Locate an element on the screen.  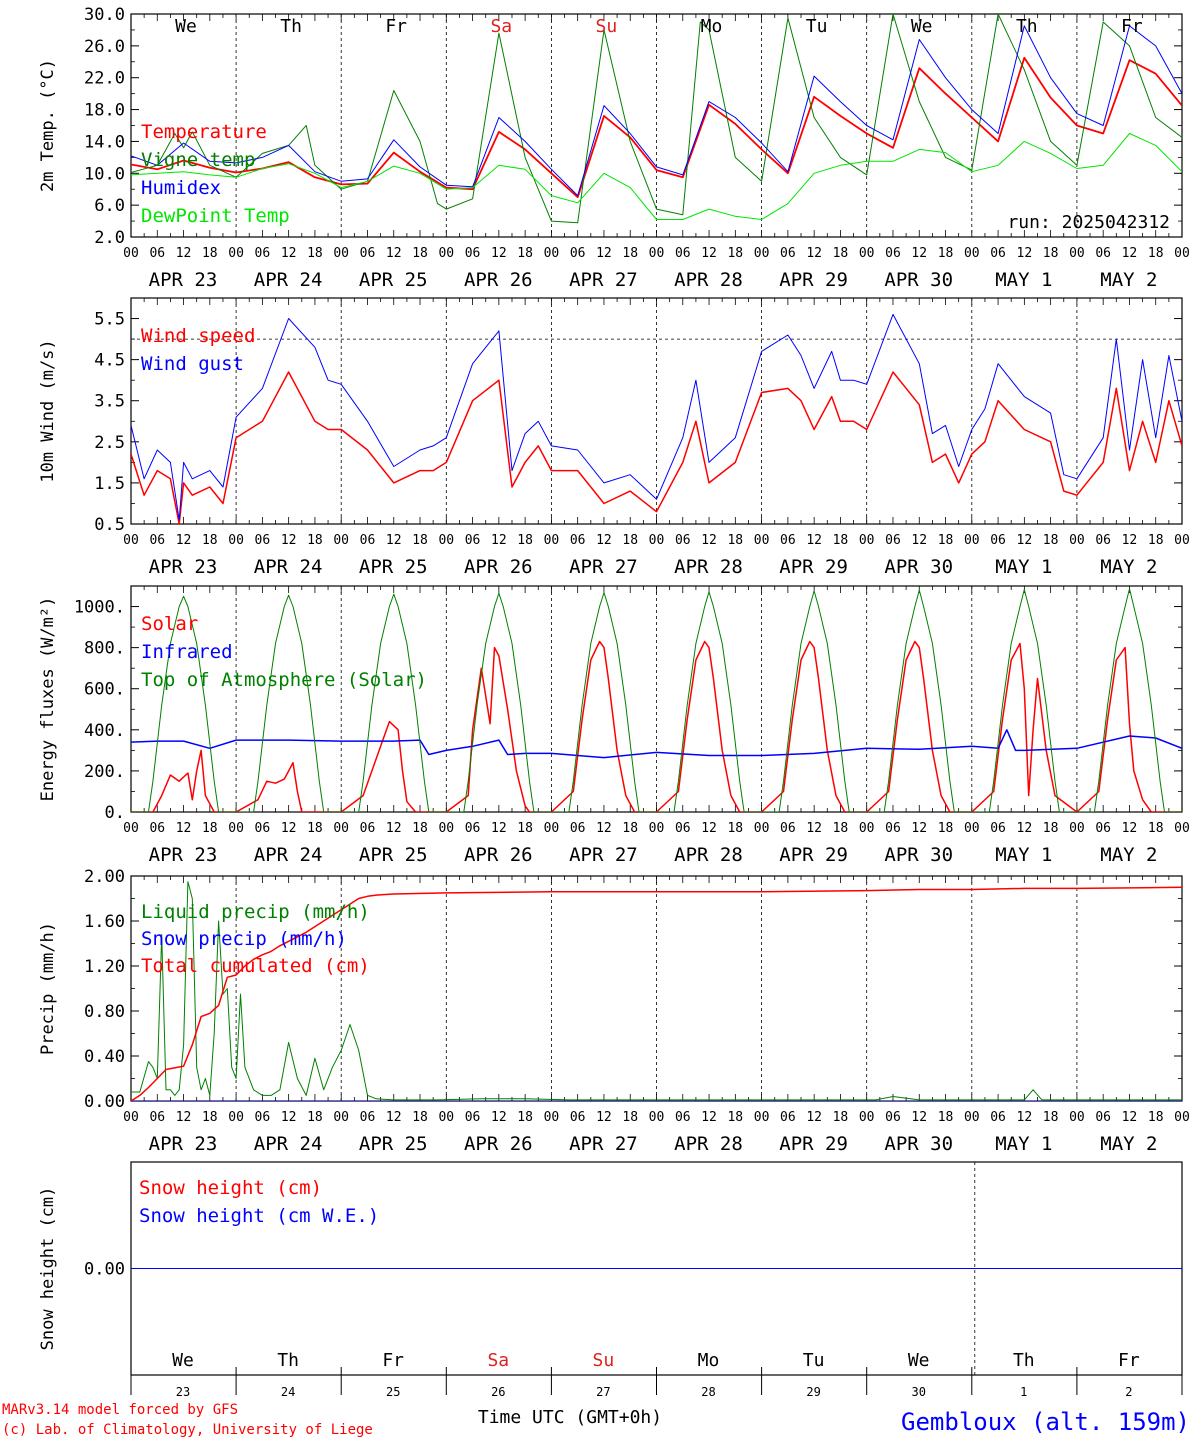
day-number-label: 30 is located at coordinates (918, 1392).